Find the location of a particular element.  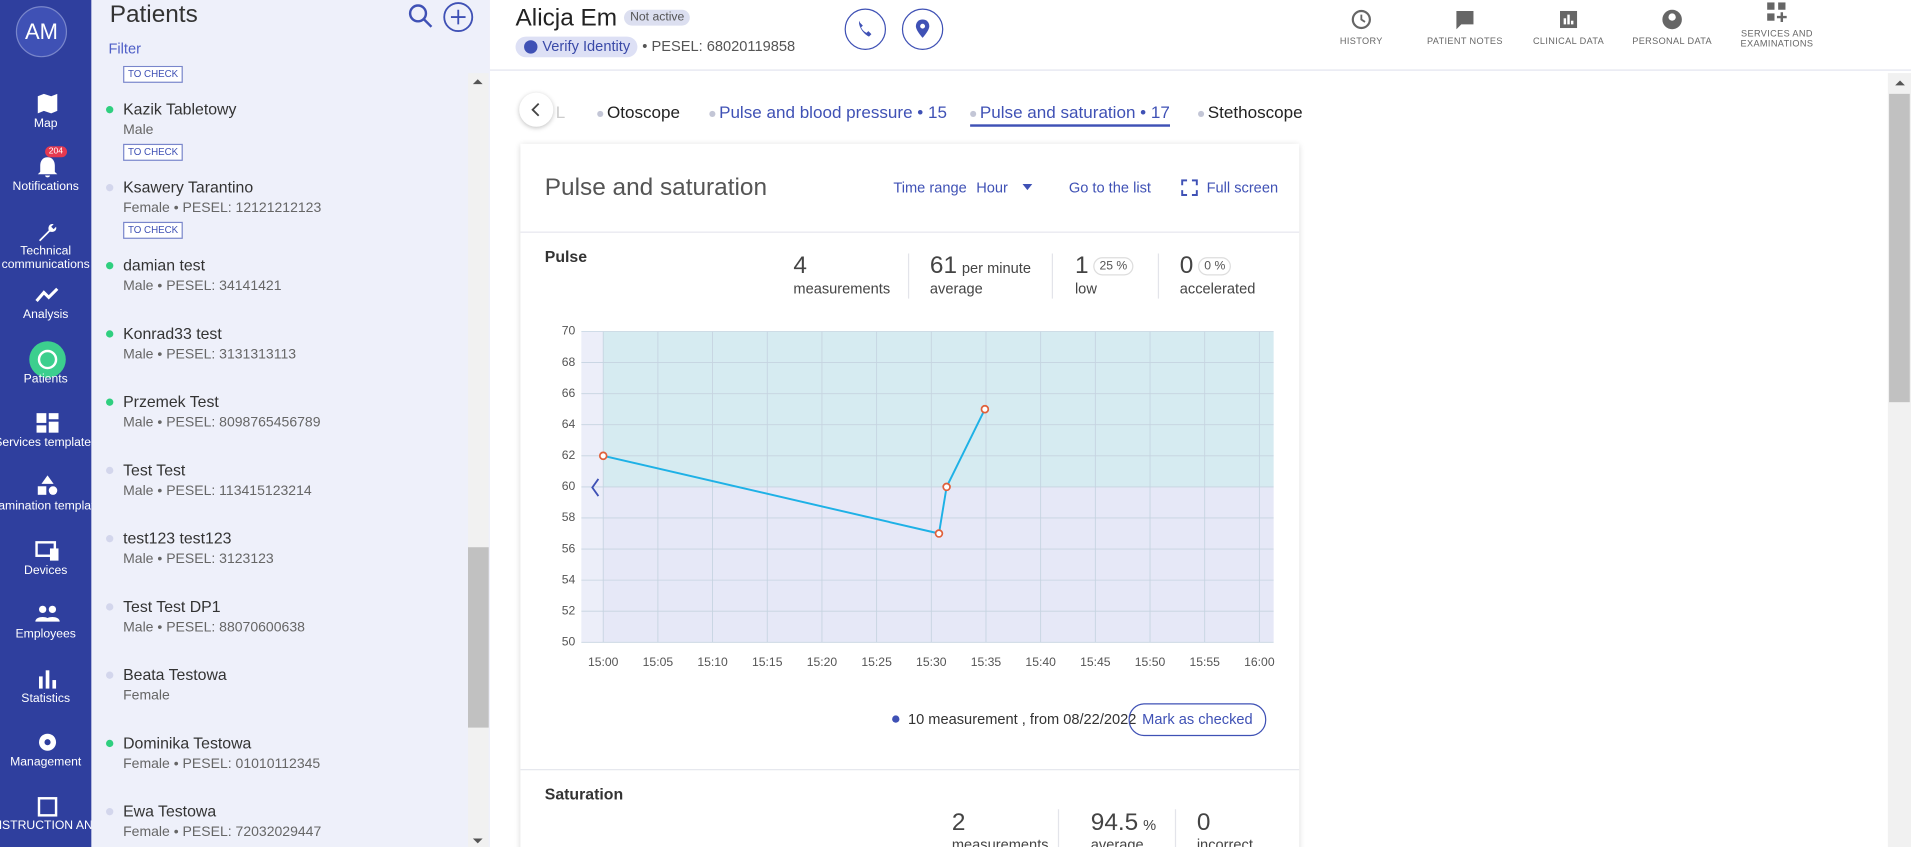

stat-value: 2 is located at coordinates (959, 822).